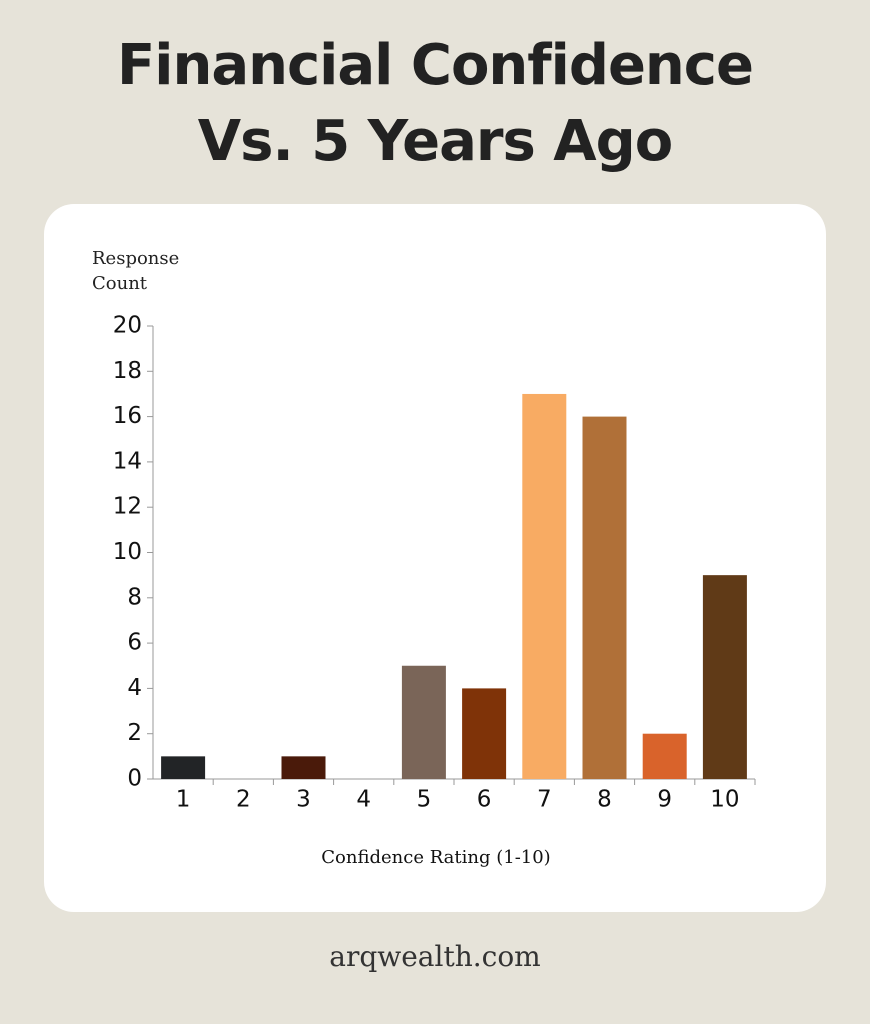  What do you see at coordinates (127, 552) in the screenshot?
I see `y-tick-label: 10` at bounding box center [127, 552].